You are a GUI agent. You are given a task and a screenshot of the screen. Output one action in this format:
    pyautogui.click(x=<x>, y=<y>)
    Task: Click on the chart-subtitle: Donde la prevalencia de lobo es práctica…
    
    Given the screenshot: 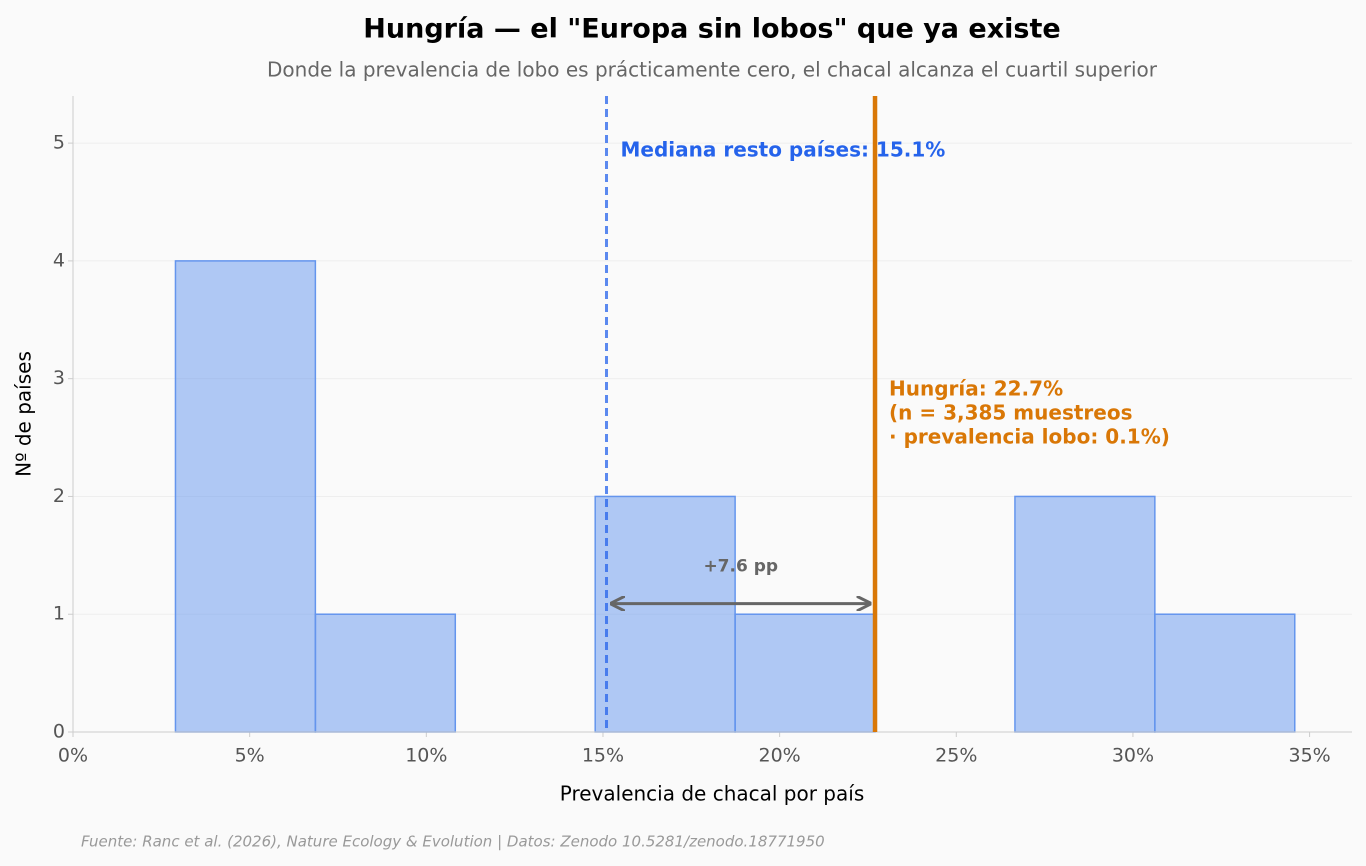 What is the action you would take?
    pyautogui.click(x=712, y=70)
    